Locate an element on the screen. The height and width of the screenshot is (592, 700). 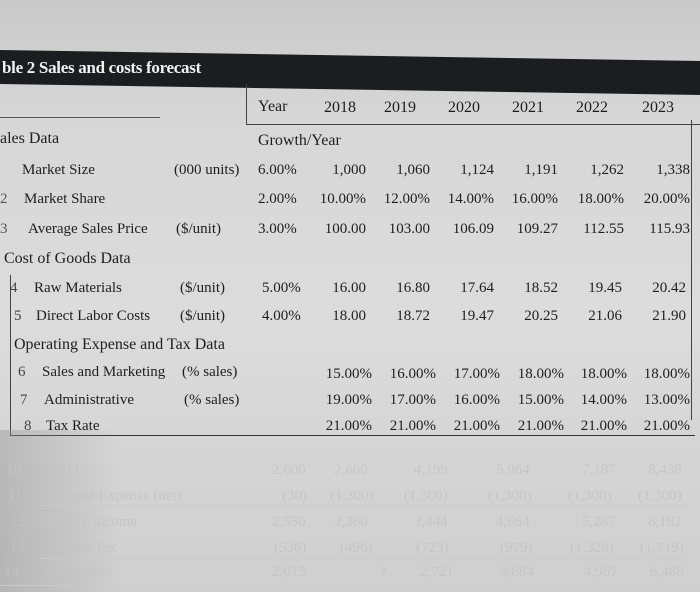
growth-cell: 3.00% is located at coordinates (277, 229).